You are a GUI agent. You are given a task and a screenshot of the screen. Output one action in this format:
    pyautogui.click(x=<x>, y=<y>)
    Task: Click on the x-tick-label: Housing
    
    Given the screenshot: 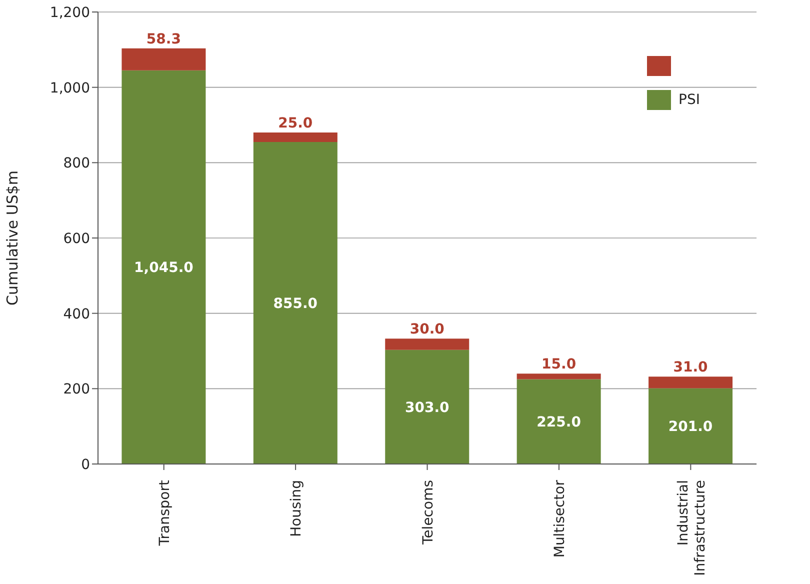 What is the action you would take?
    pyautogui.click(x=296, y=508)
    